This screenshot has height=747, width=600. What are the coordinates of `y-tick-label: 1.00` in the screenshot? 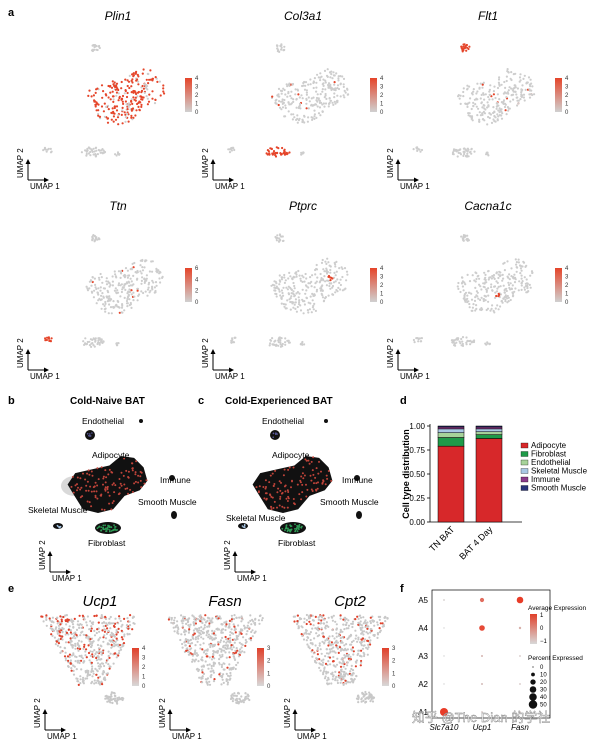 It's located at (417, 426).